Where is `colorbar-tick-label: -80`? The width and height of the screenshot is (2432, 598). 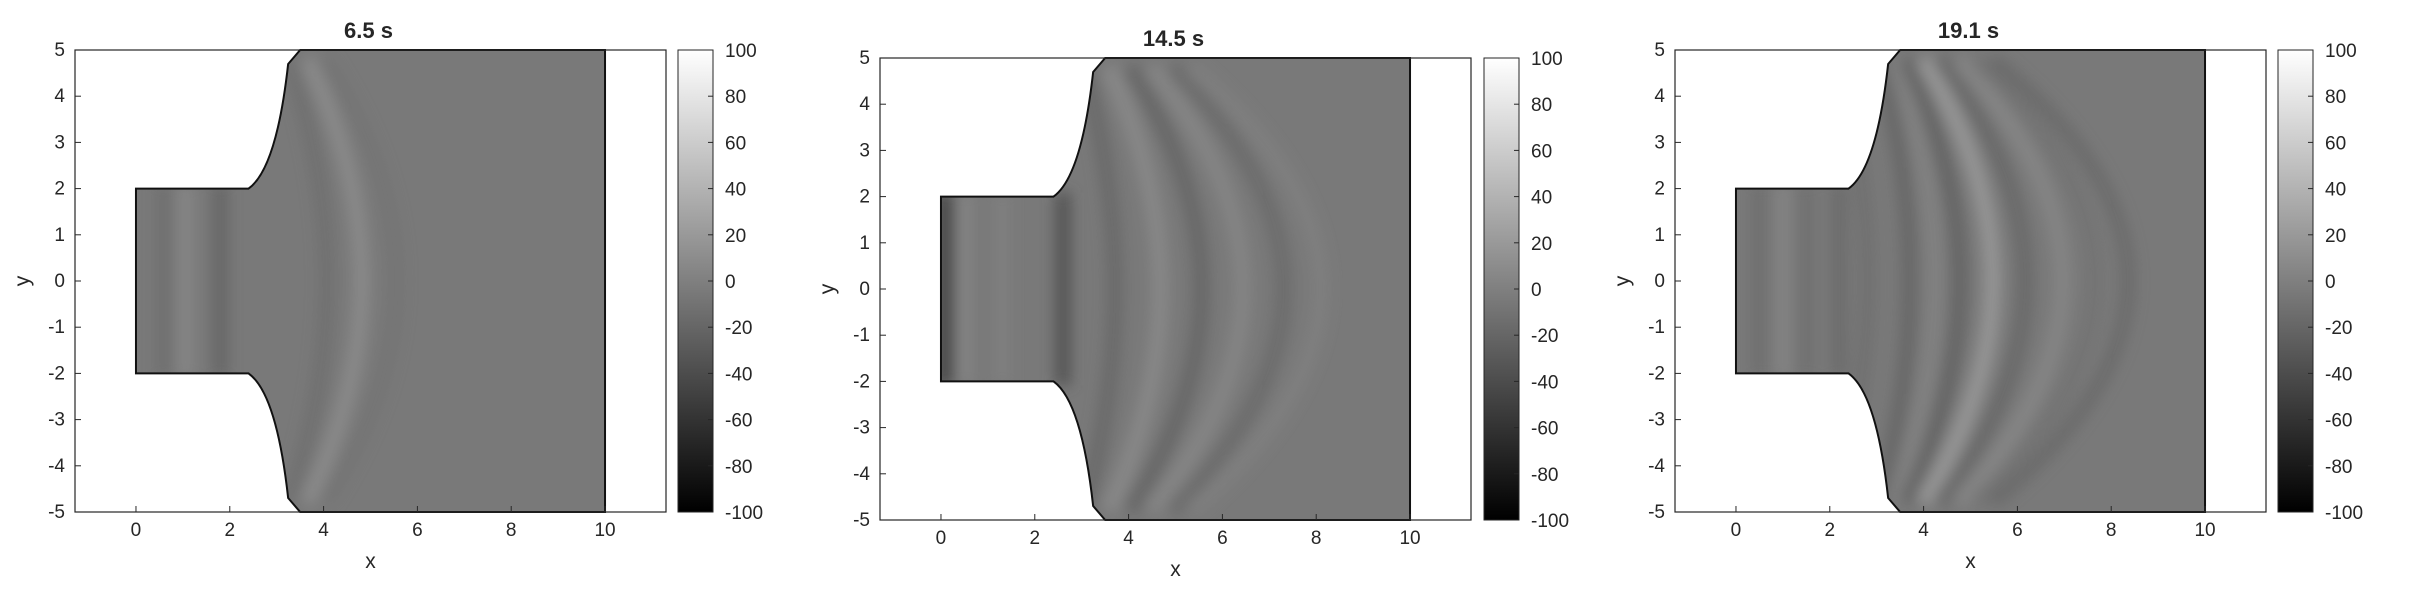 colorbar-tick-label: -80 is located at coordinates (738, 467).